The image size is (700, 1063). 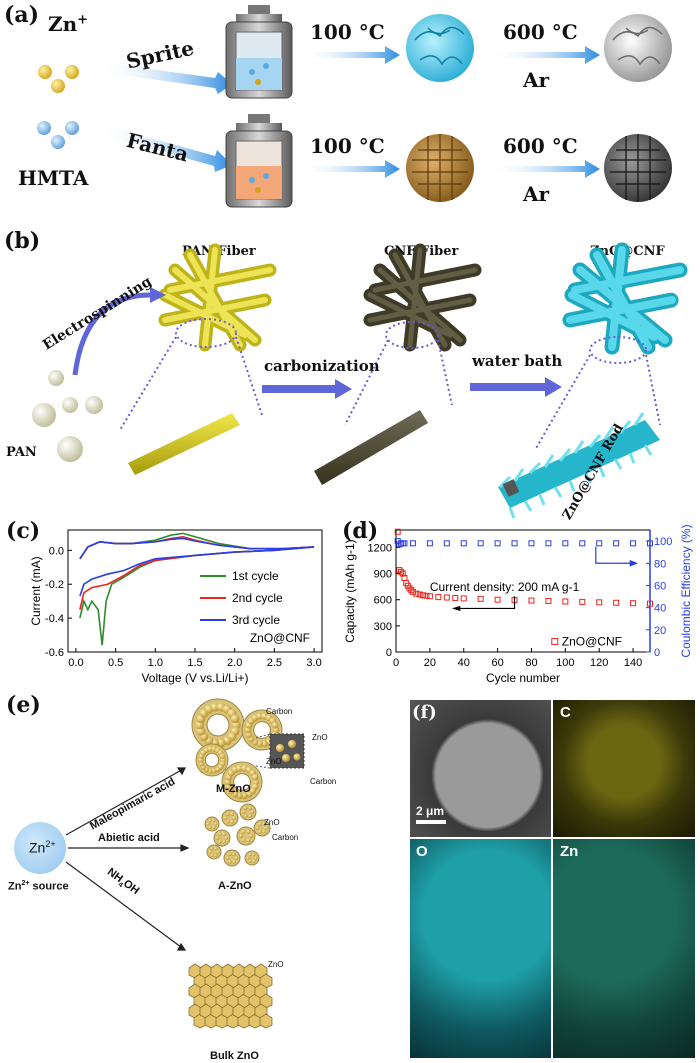 I want to click on x-tick-label: 80, so click(x=531, y=663).